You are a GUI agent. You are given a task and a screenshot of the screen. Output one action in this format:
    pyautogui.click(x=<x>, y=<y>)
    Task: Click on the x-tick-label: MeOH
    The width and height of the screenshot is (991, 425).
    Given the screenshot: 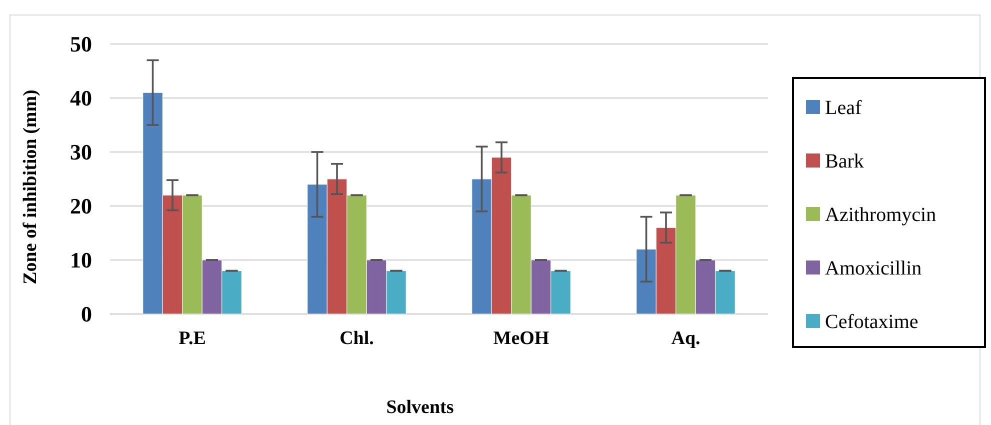 What is the action you would take?
    pyautogui.click(x=521, y=338)
    